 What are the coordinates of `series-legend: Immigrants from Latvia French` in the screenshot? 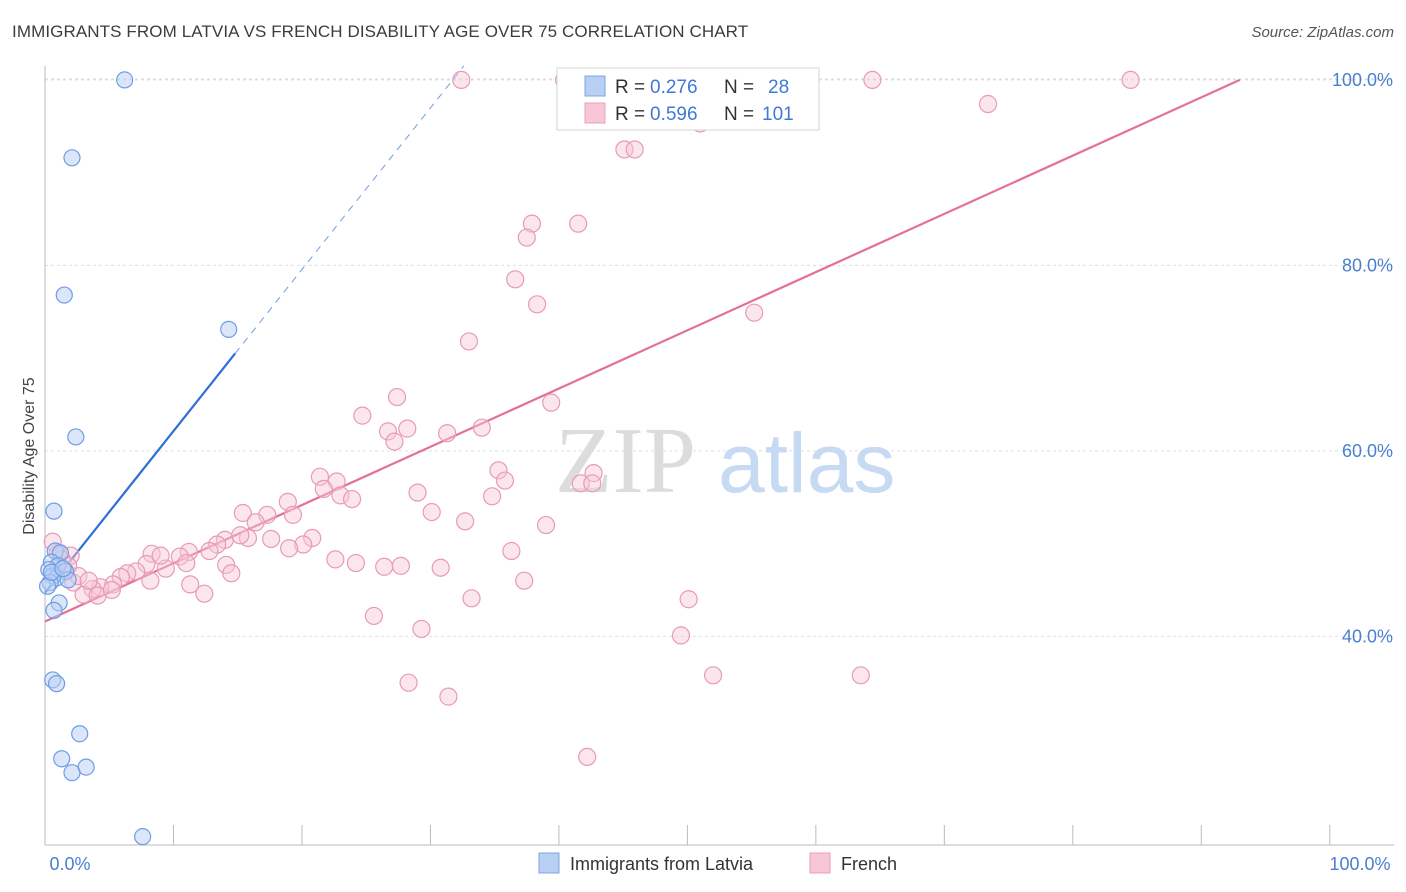 It's located at (717, 863).